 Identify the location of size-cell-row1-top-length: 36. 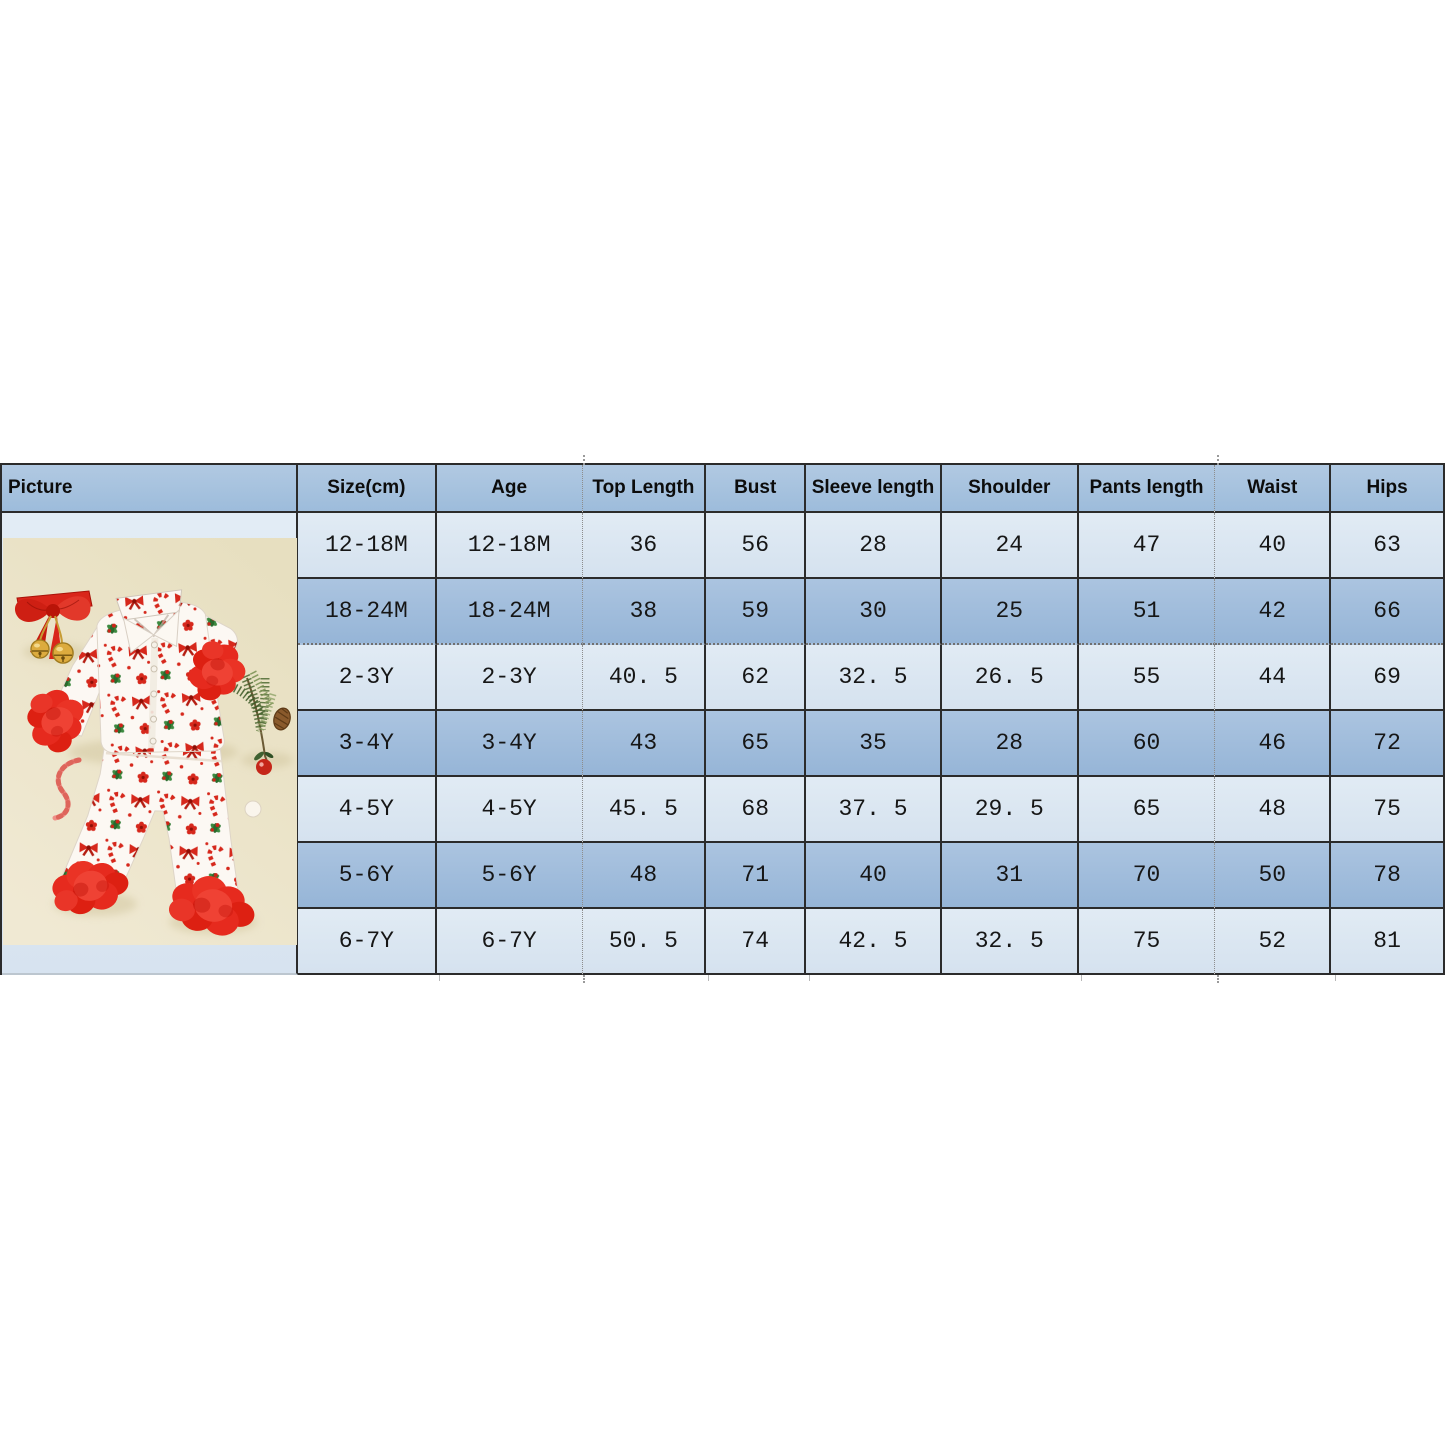
(644, 546).